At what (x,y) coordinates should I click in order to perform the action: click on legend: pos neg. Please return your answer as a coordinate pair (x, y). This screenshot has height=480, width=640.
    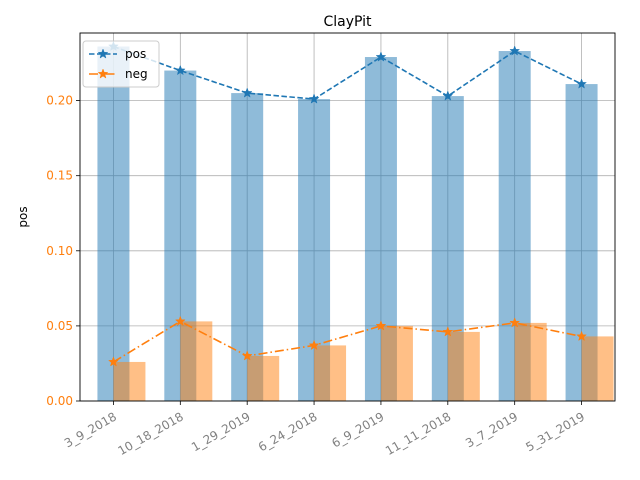
    Looking at the image, I should click on (121, 64).